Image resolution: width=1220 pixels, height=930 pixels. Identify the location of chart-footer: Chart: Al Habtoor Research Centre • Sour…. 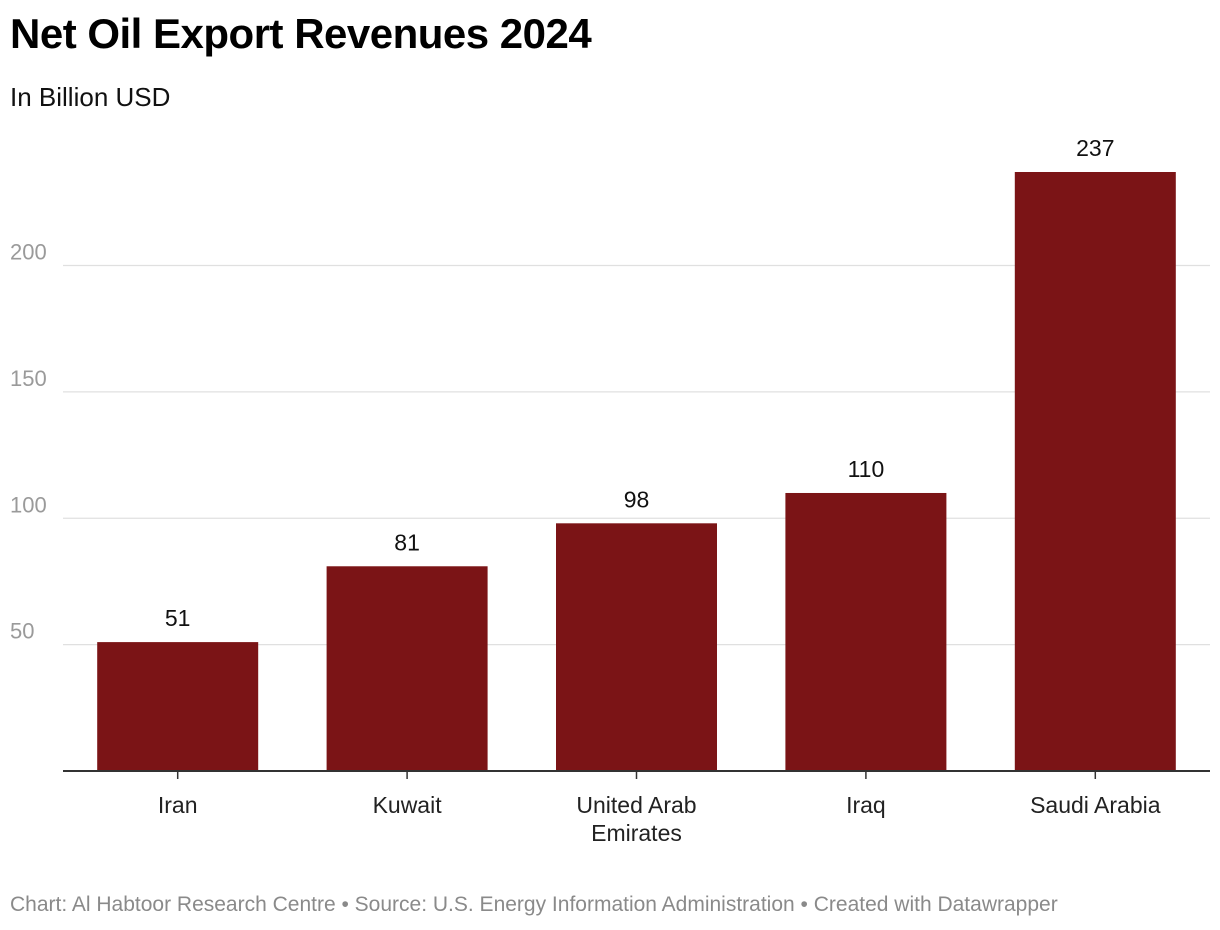
(534, 904).